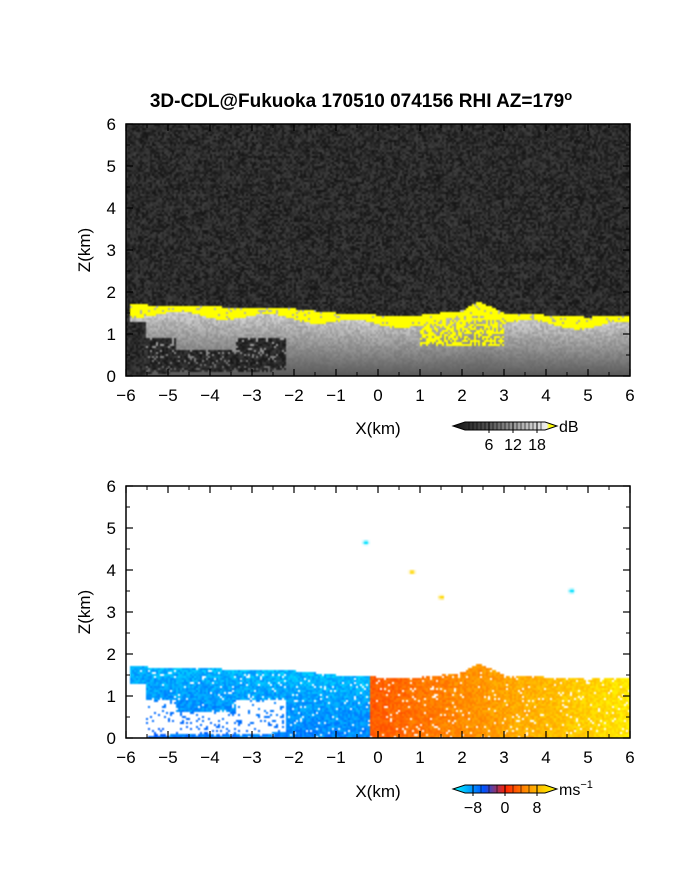  Describe the element at coordinates (545, 395) in the screenshot. I see `snr-x-tick-label: 4` at that location.